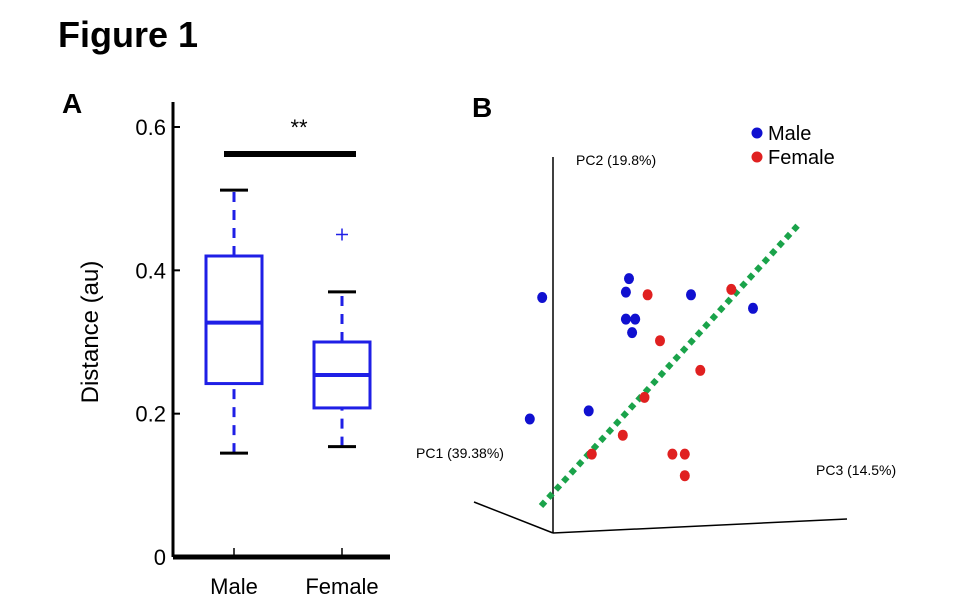 Image resolution: width=967 pixels, height=616 pixels. Describe the element at coordinates (757, 133) in the screenshot. I see `legend-marker-male` at that location.